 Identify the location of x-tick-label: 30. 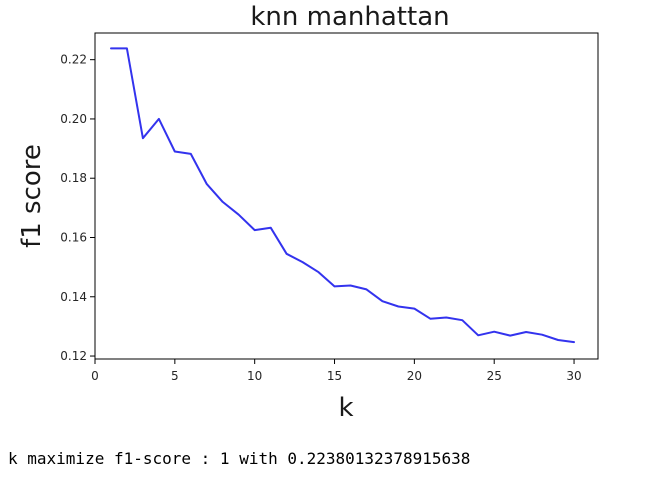
(573, 376).